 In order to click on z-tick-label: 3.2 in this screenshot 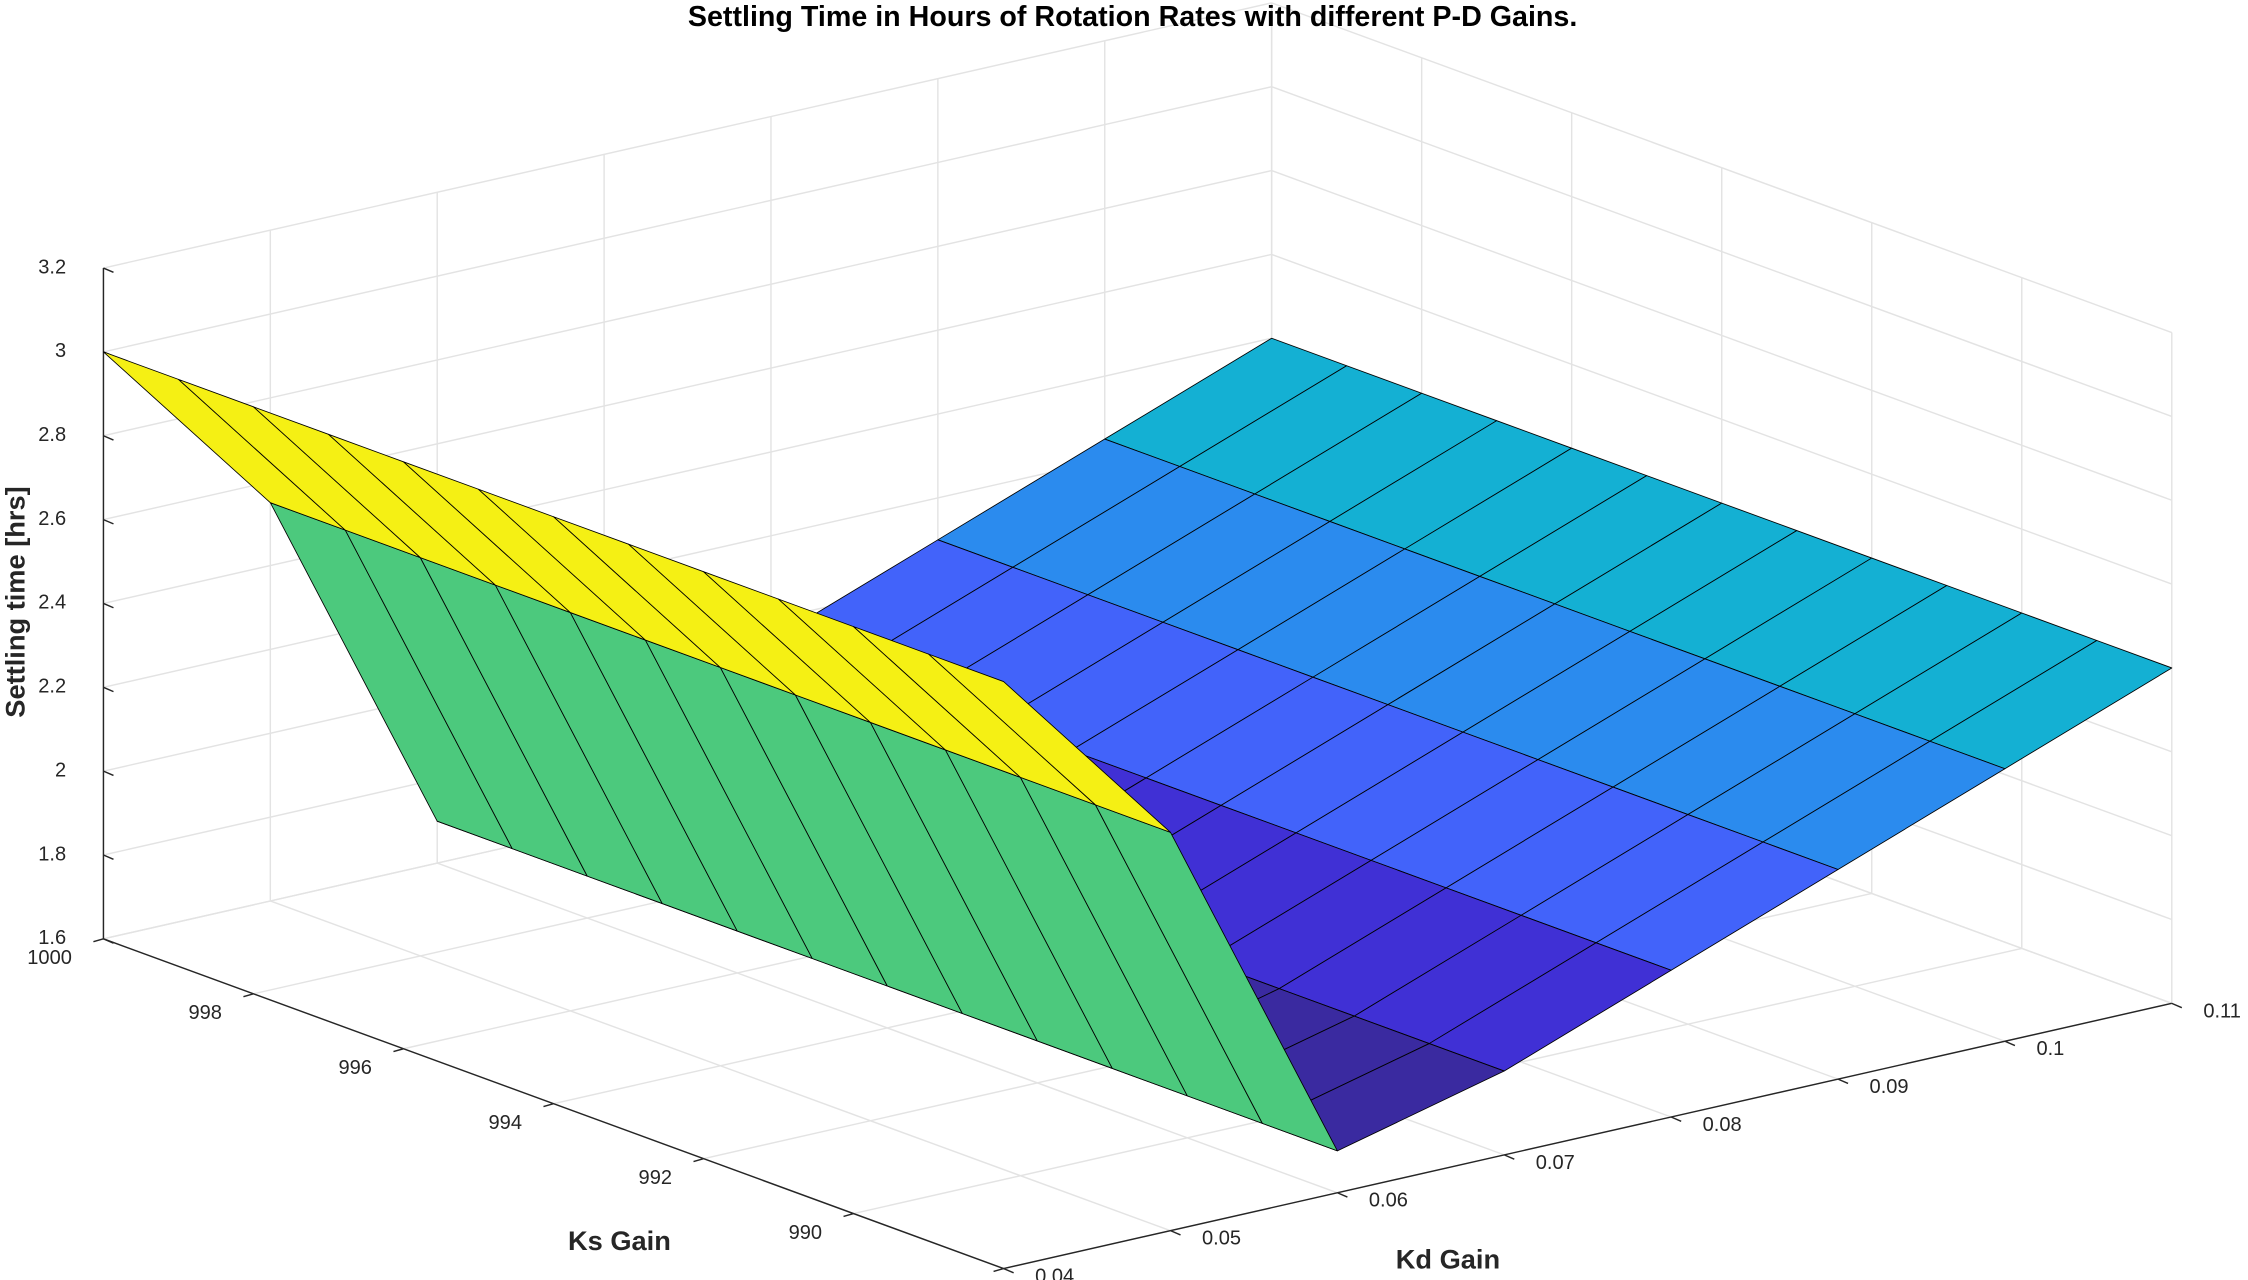, I will do `click(52, 267)`.